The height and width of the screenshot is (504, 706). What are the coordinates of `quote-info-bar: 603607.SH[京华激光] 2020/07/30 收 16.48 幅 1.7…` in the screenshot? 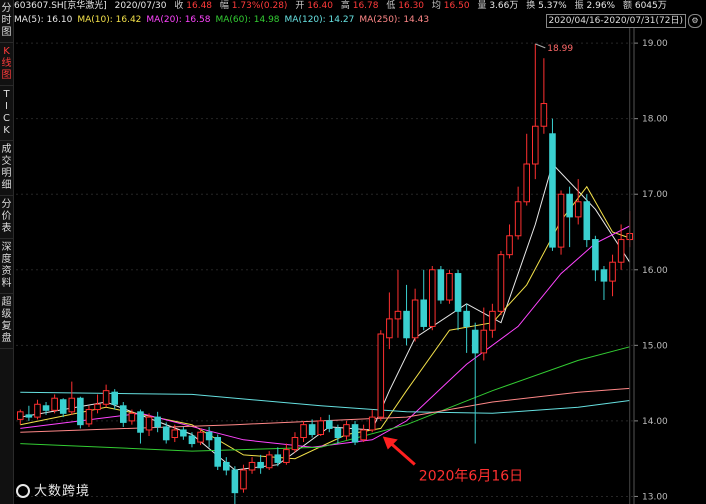 It's located at (360, 6).